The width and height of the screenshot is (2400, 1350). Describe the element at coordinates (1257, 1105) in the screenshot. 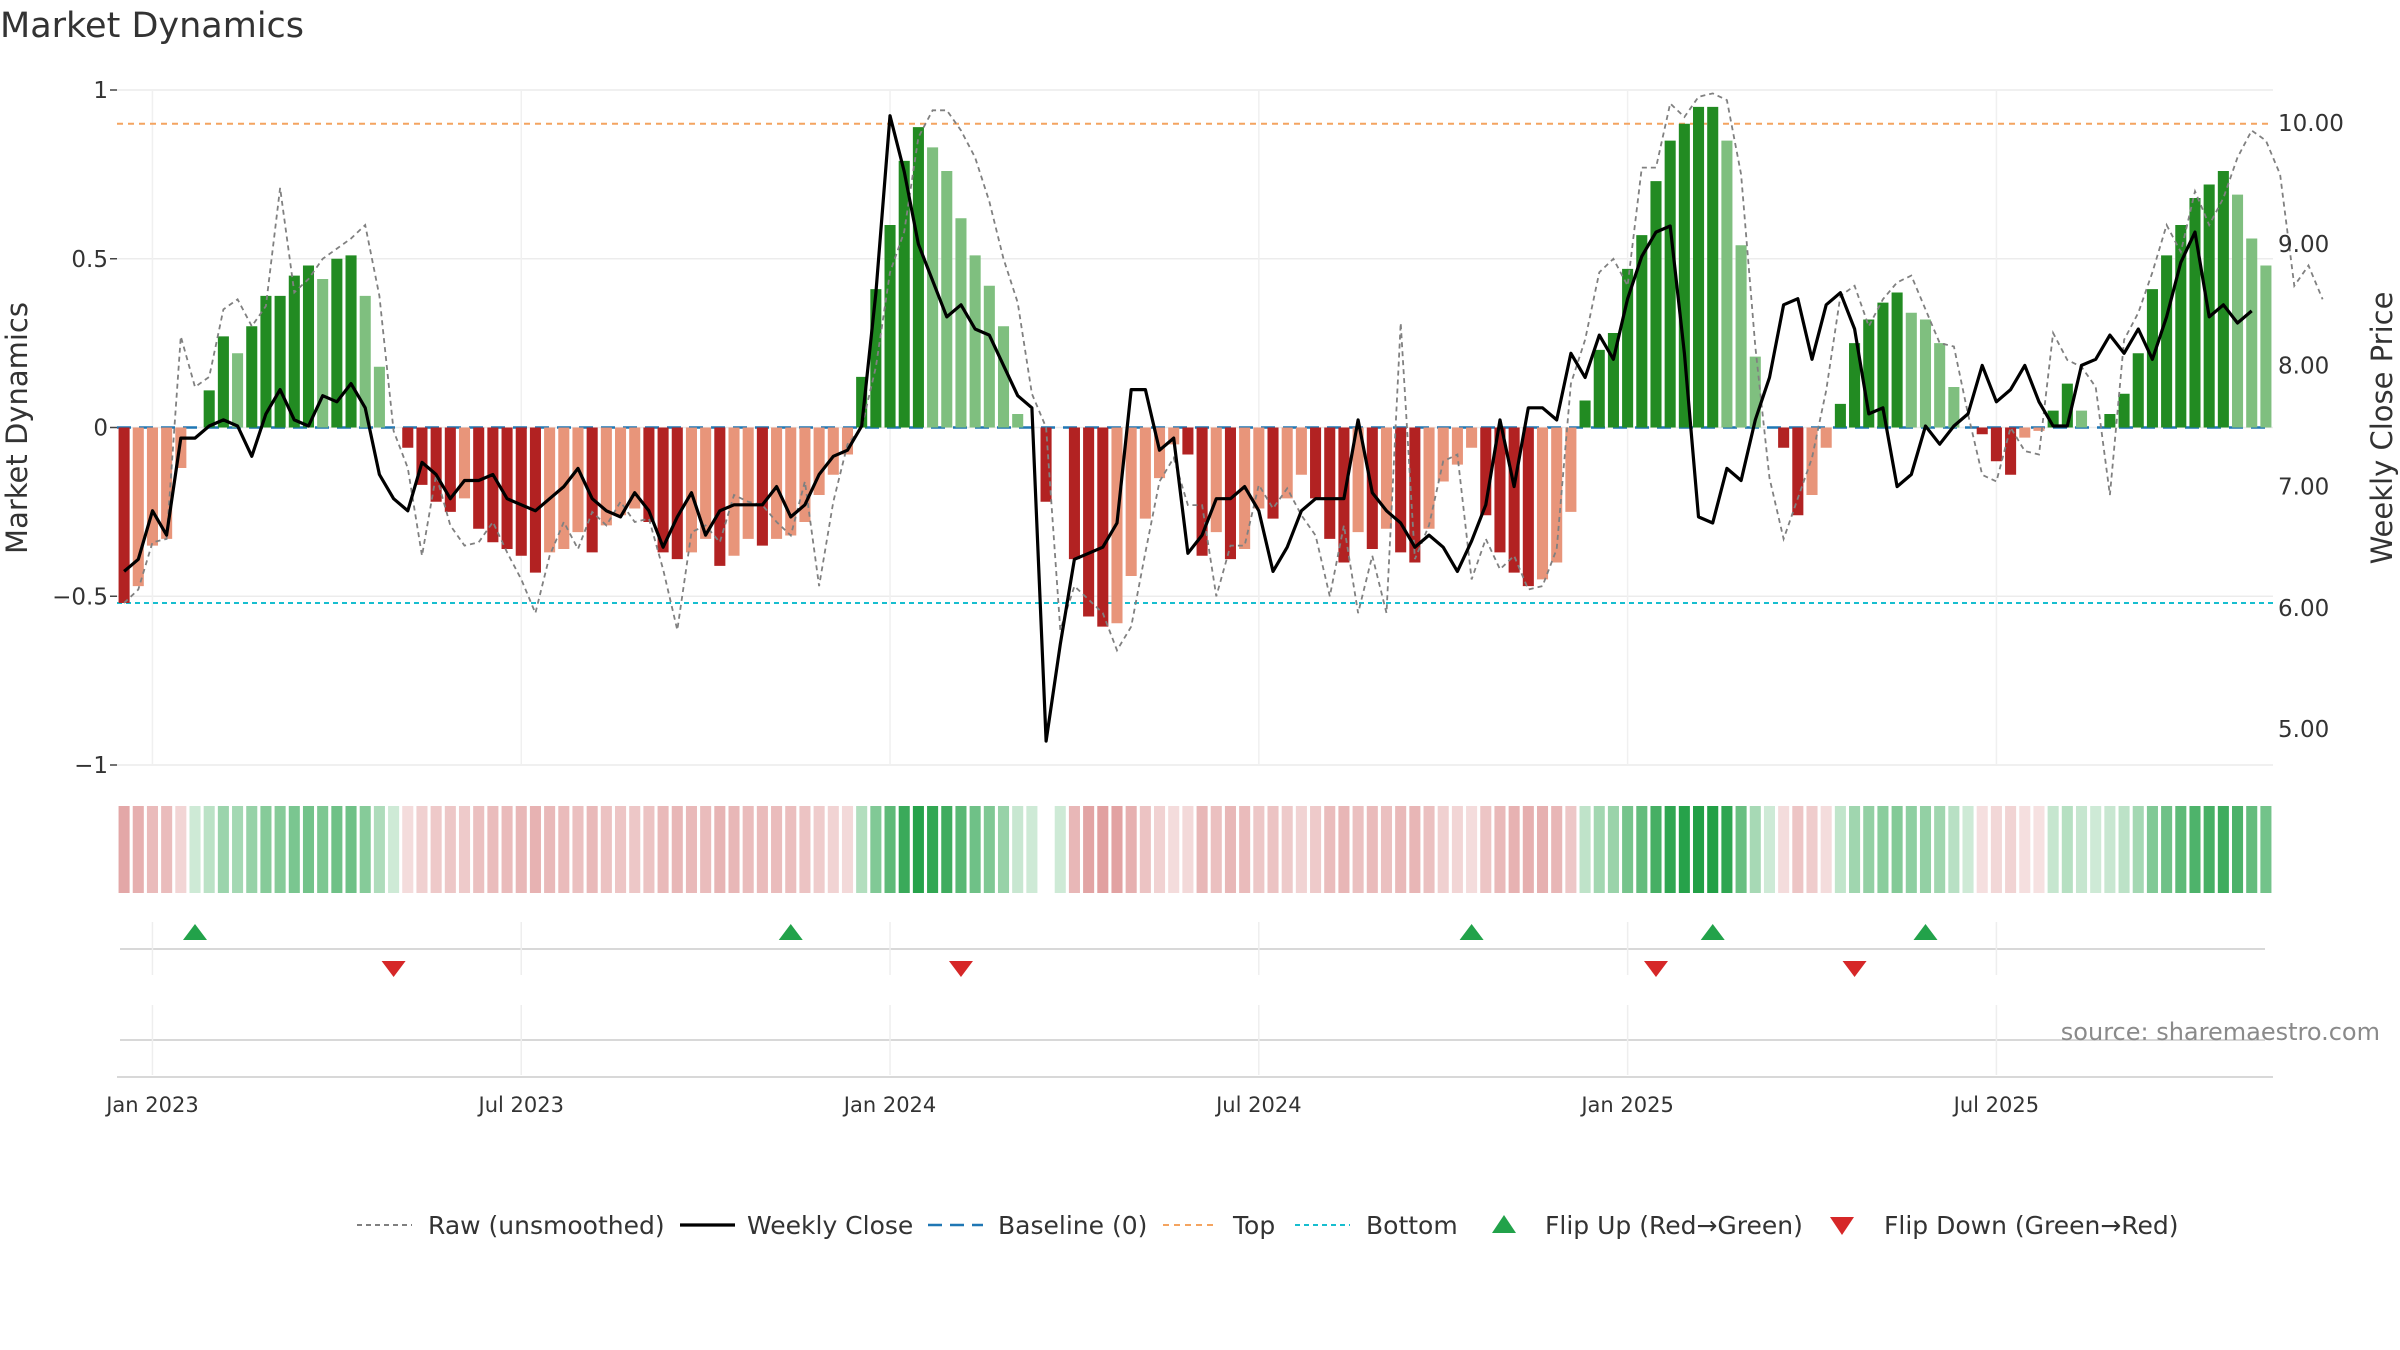

I see `x-tick-label: Jul 2024` at that location.